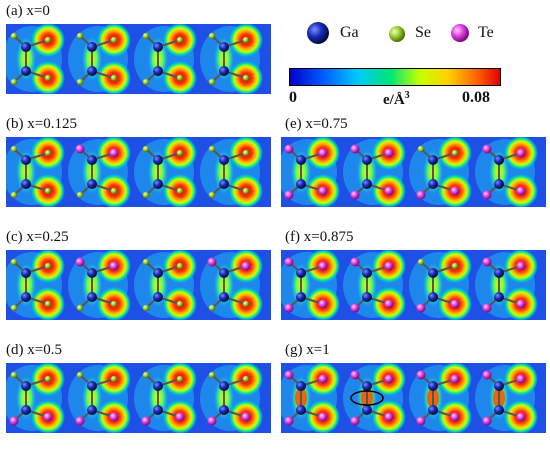 The height and width of the screenshot is (451, 550). What do you see at coordinates (395, 77) in the screenshot?
I see `colorbar` at bounding box center [395, 77].